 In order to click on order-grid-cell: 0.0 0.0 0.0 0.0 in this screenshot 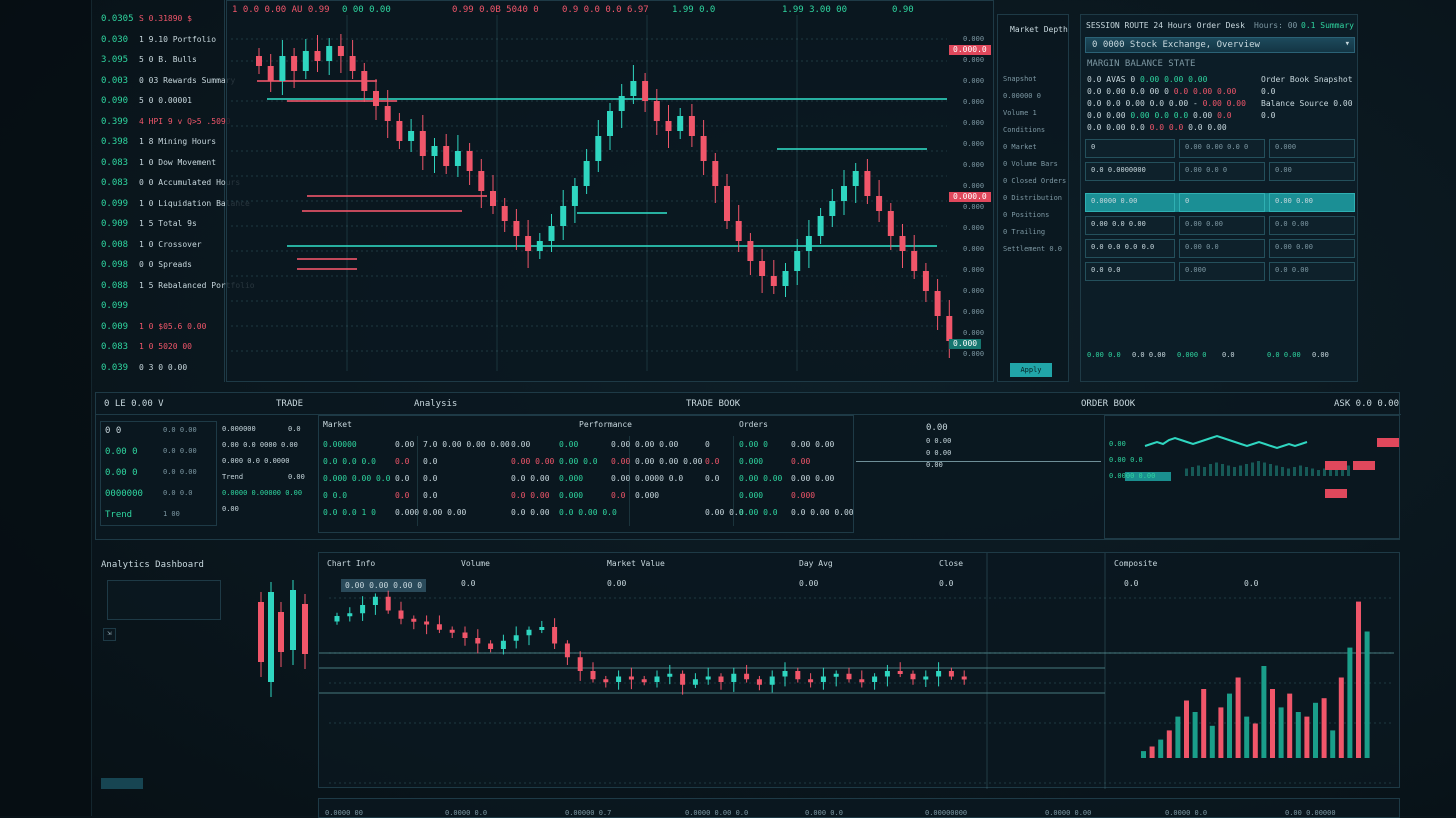, I will do `click(1130, 248)`.